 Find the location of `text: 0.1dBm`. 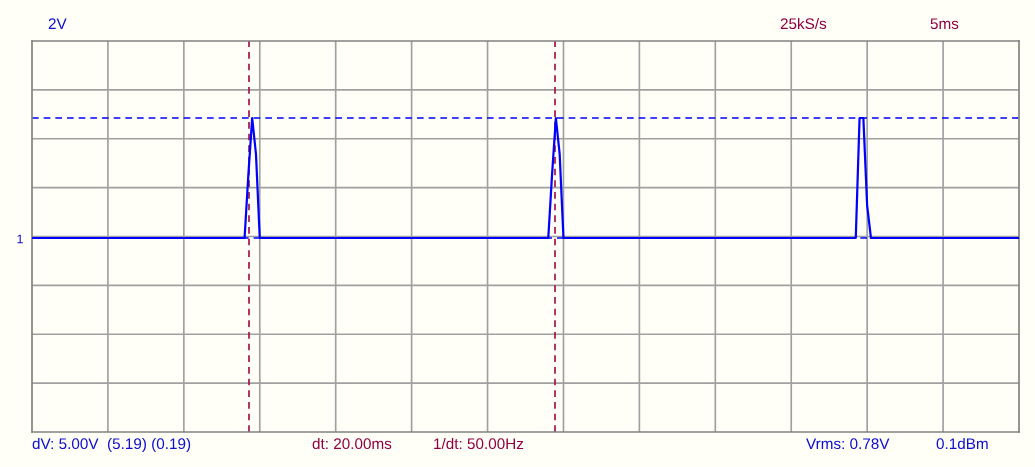

text: 0.1dBm is located at coordinates (962, 443).